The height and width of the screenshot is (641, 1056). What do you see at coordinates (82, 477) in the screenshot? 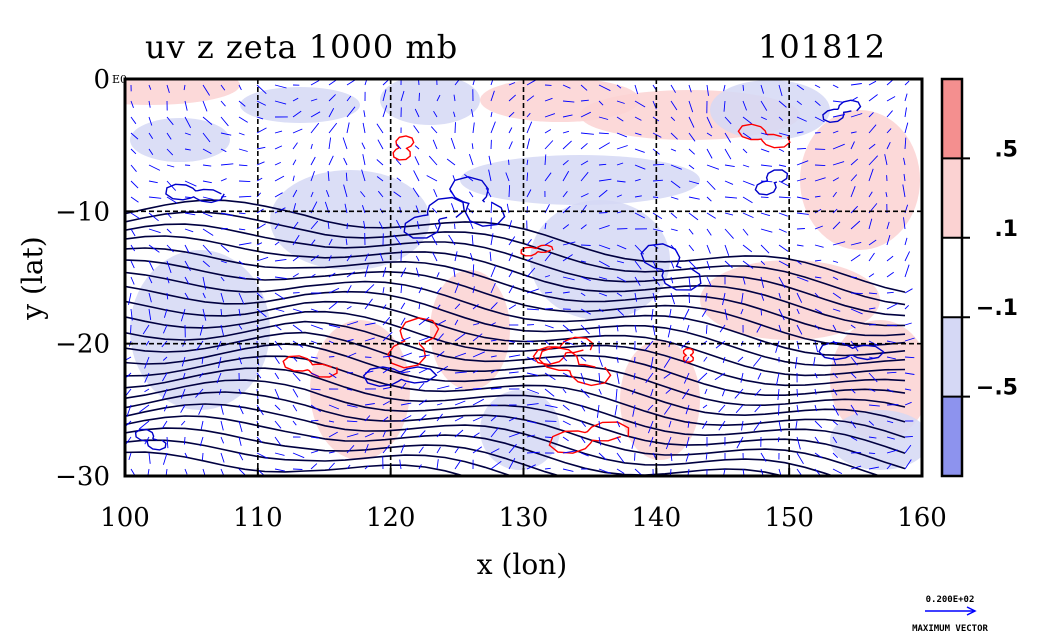
I see `y-tick-label: −30` at bounding box center [82, 477].